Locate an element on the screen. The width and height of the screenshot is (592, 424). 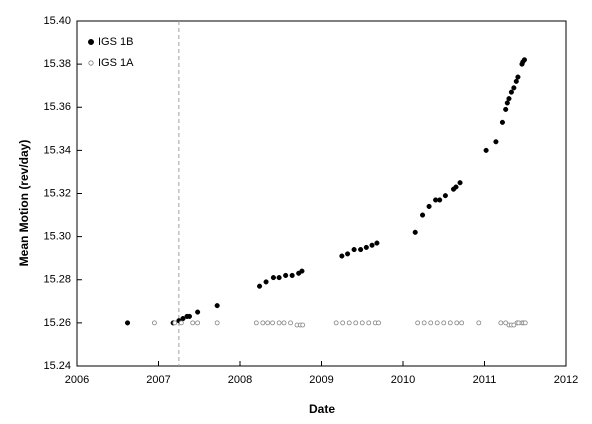
x-tick-label: 2008 is located at coordinates (240, 380).